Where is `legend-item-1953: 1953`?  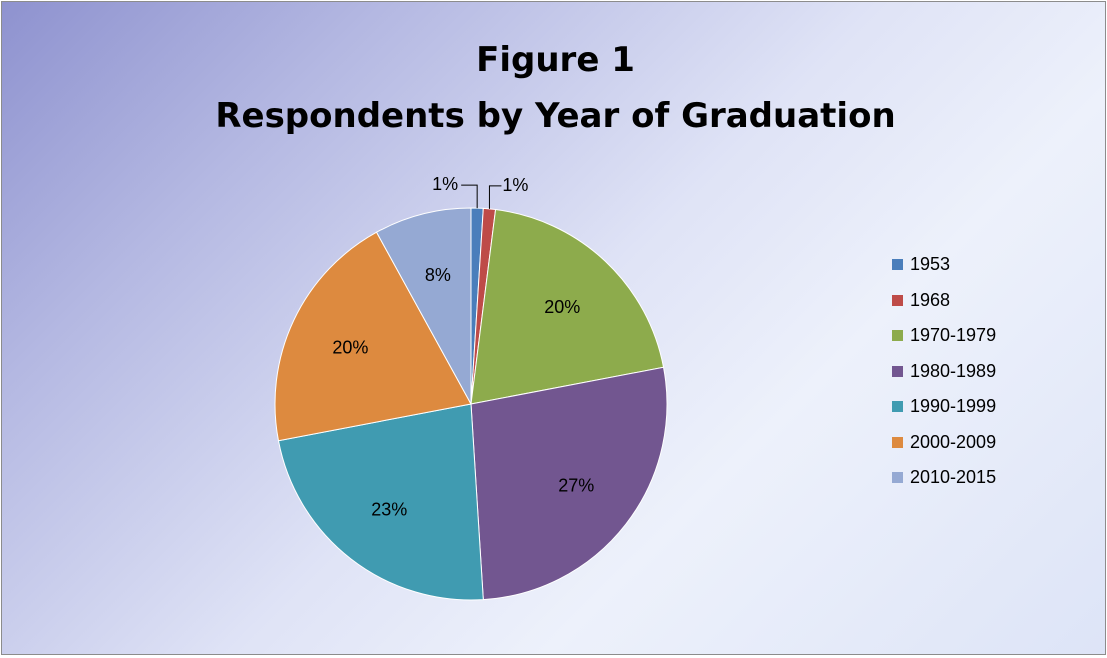 legend-item-1953: 1953 is located at coordinates (944, 265).